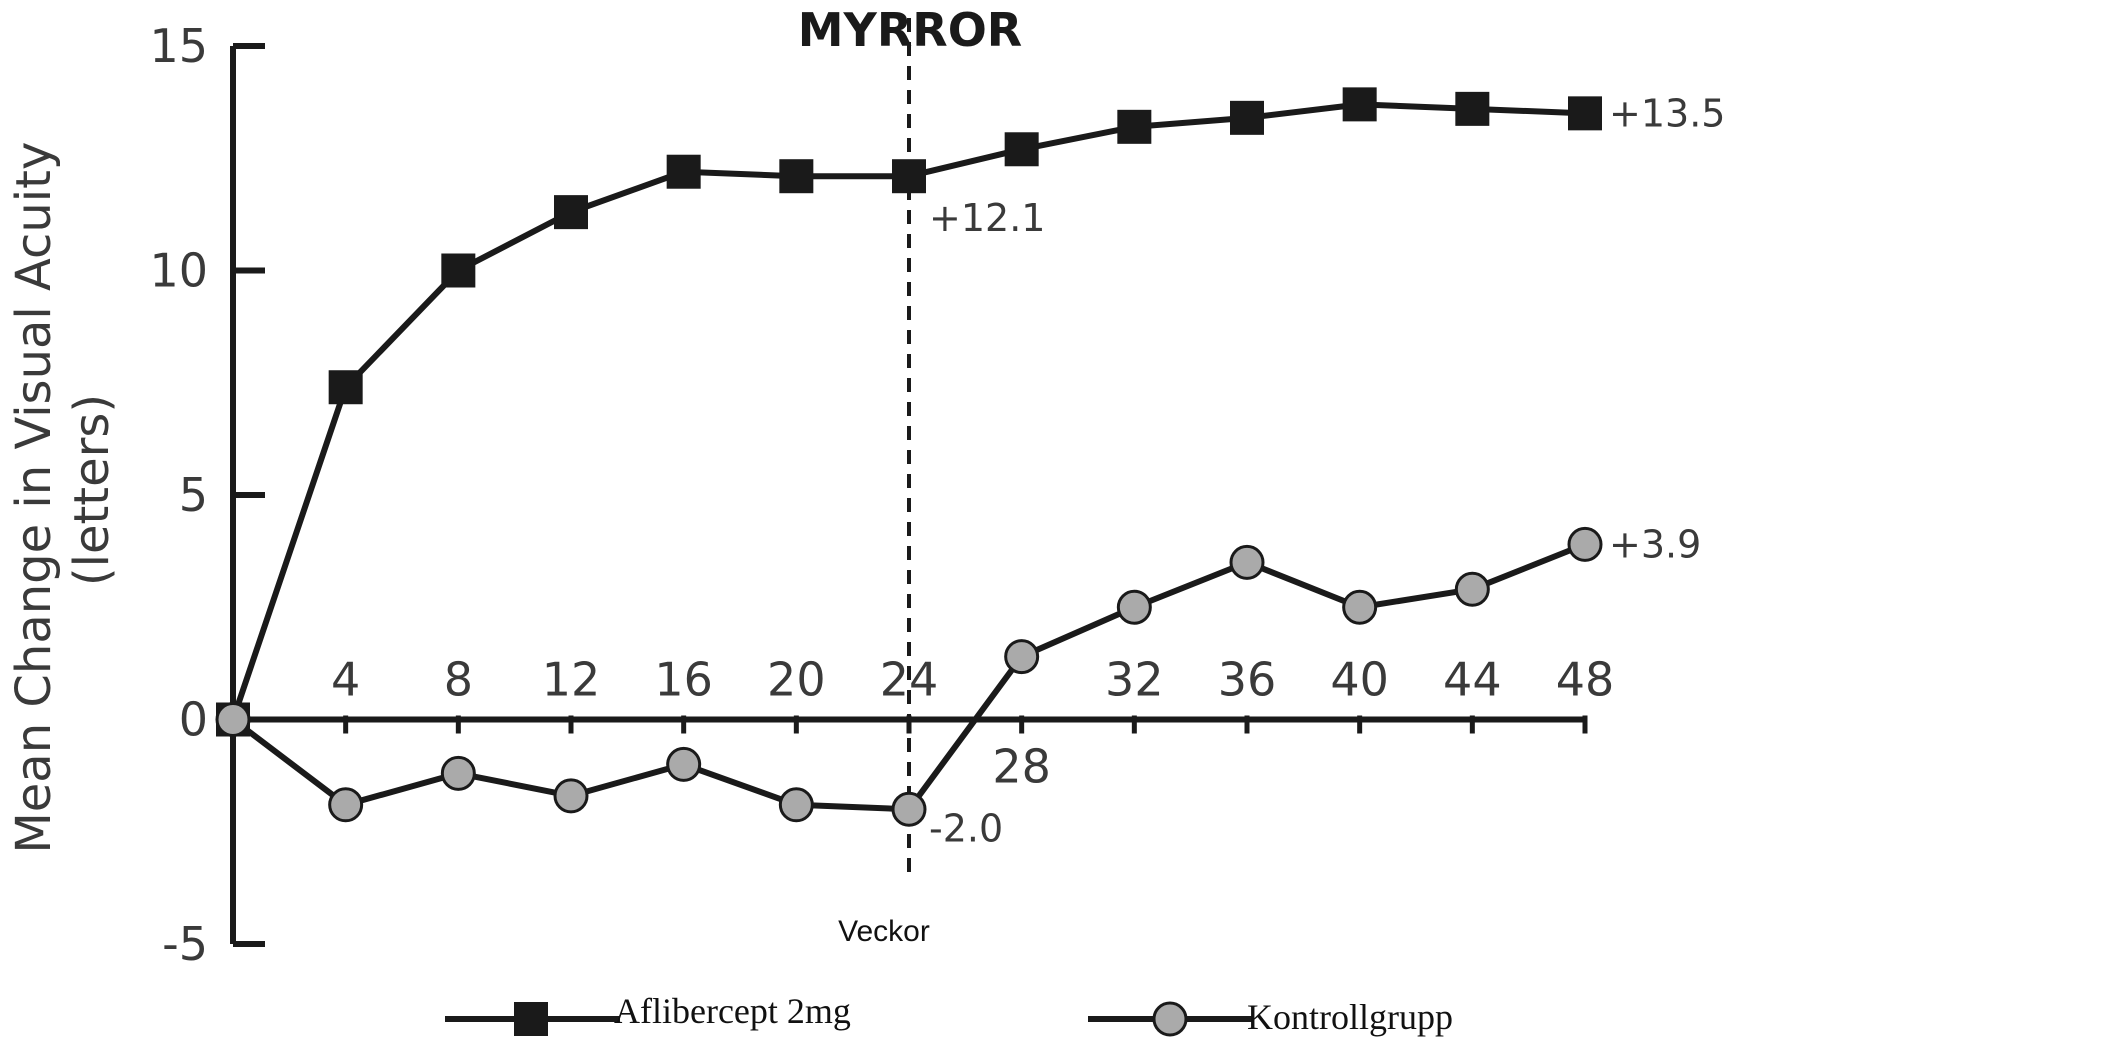  I want to click on legend-item-aflibercept: Aflibercept 2mg, so click(648, 1013).